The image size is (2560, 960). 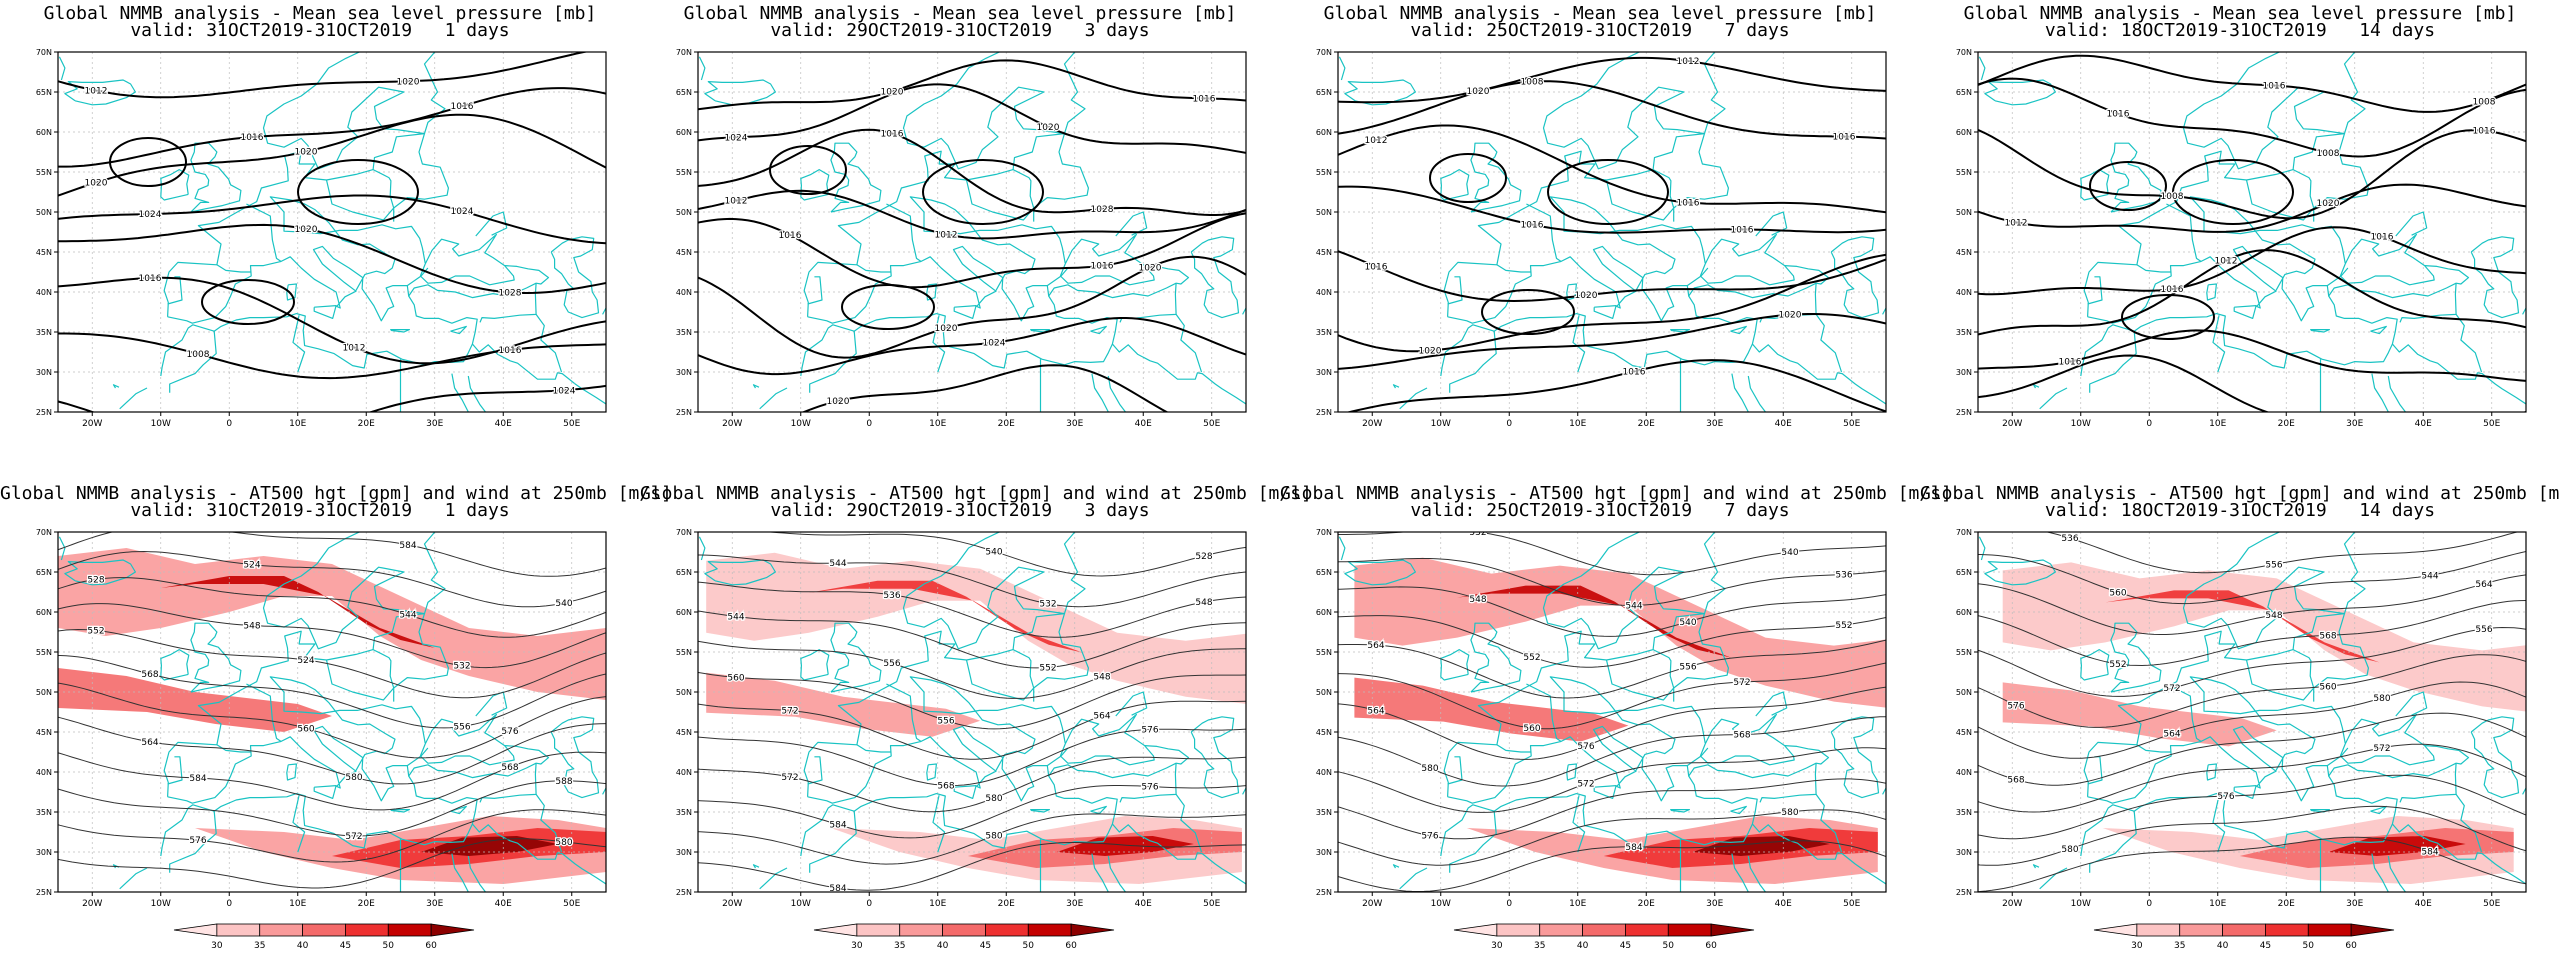 I want to click on contour-label: 580, so click(x=1429, y=769).